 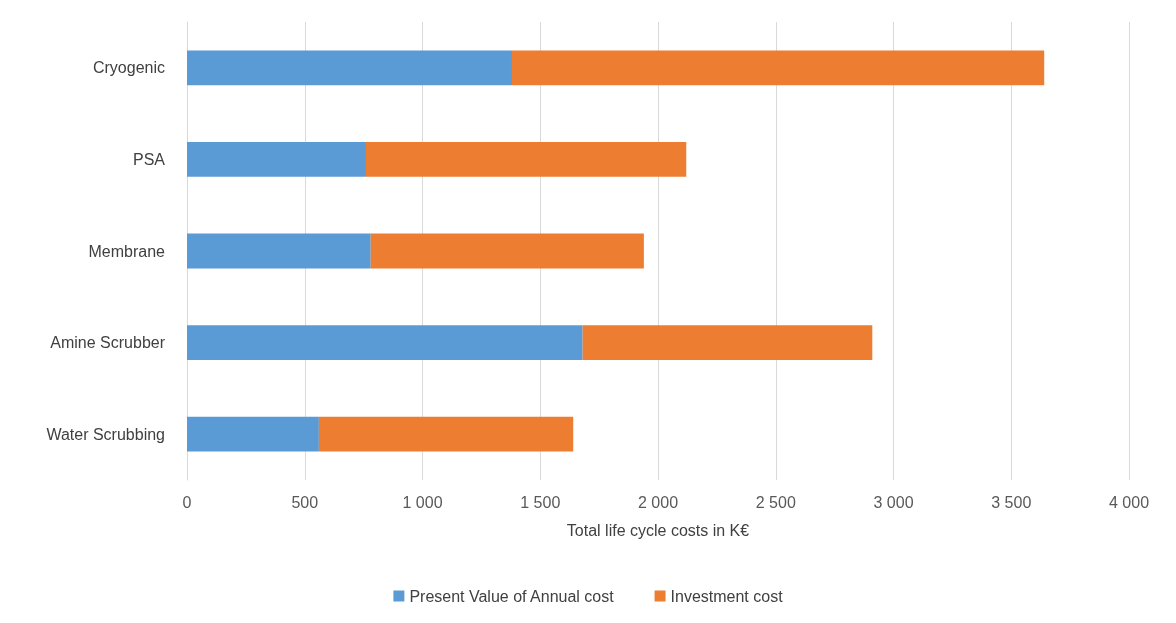 What do you see at coordinates (108, 343) in the screenshot?
I see `y-tick-label: Amine Scrubber` at bounding box center [108, 343].